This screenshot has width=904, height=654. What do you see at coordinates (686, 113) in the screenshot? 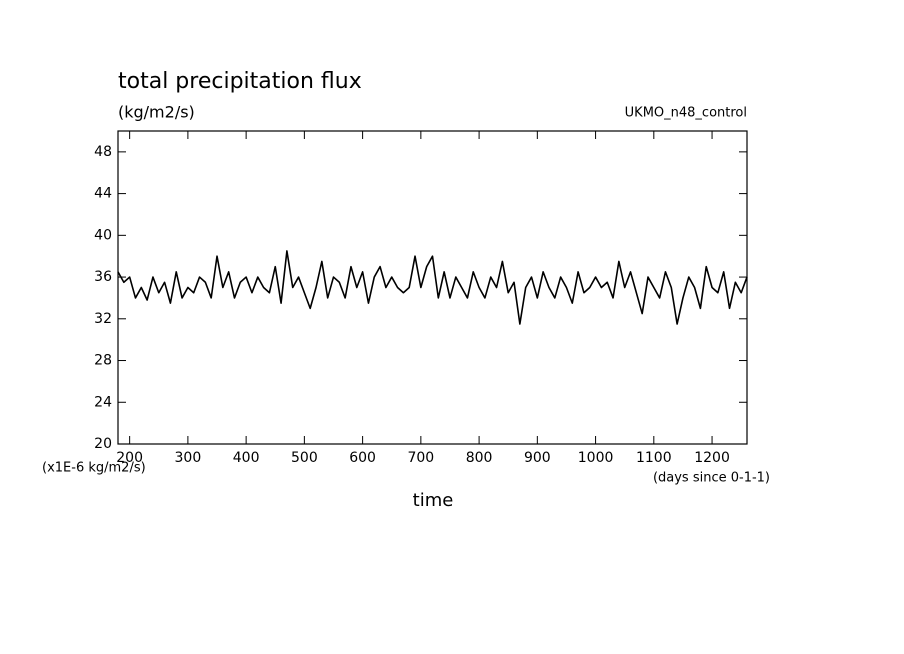
I see `dataset-label: UKMO_n48_control` at bounding box center [686, 113].